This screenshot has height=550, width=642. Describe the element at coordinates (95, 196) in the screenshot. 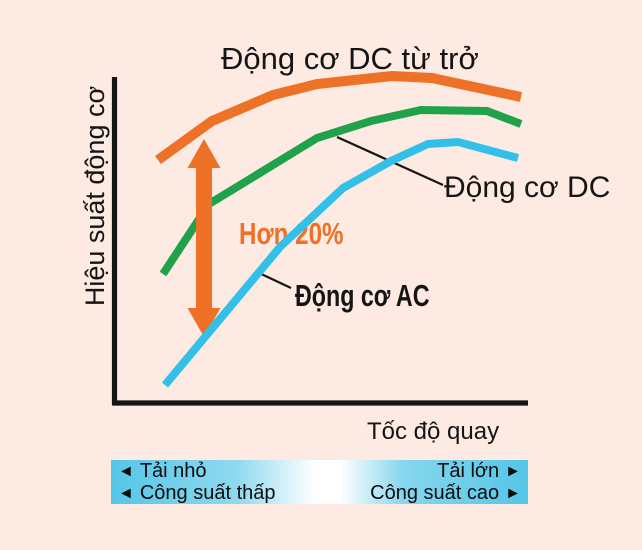

I see `y-axis-label: Hiệu suất động cơ` at that location.